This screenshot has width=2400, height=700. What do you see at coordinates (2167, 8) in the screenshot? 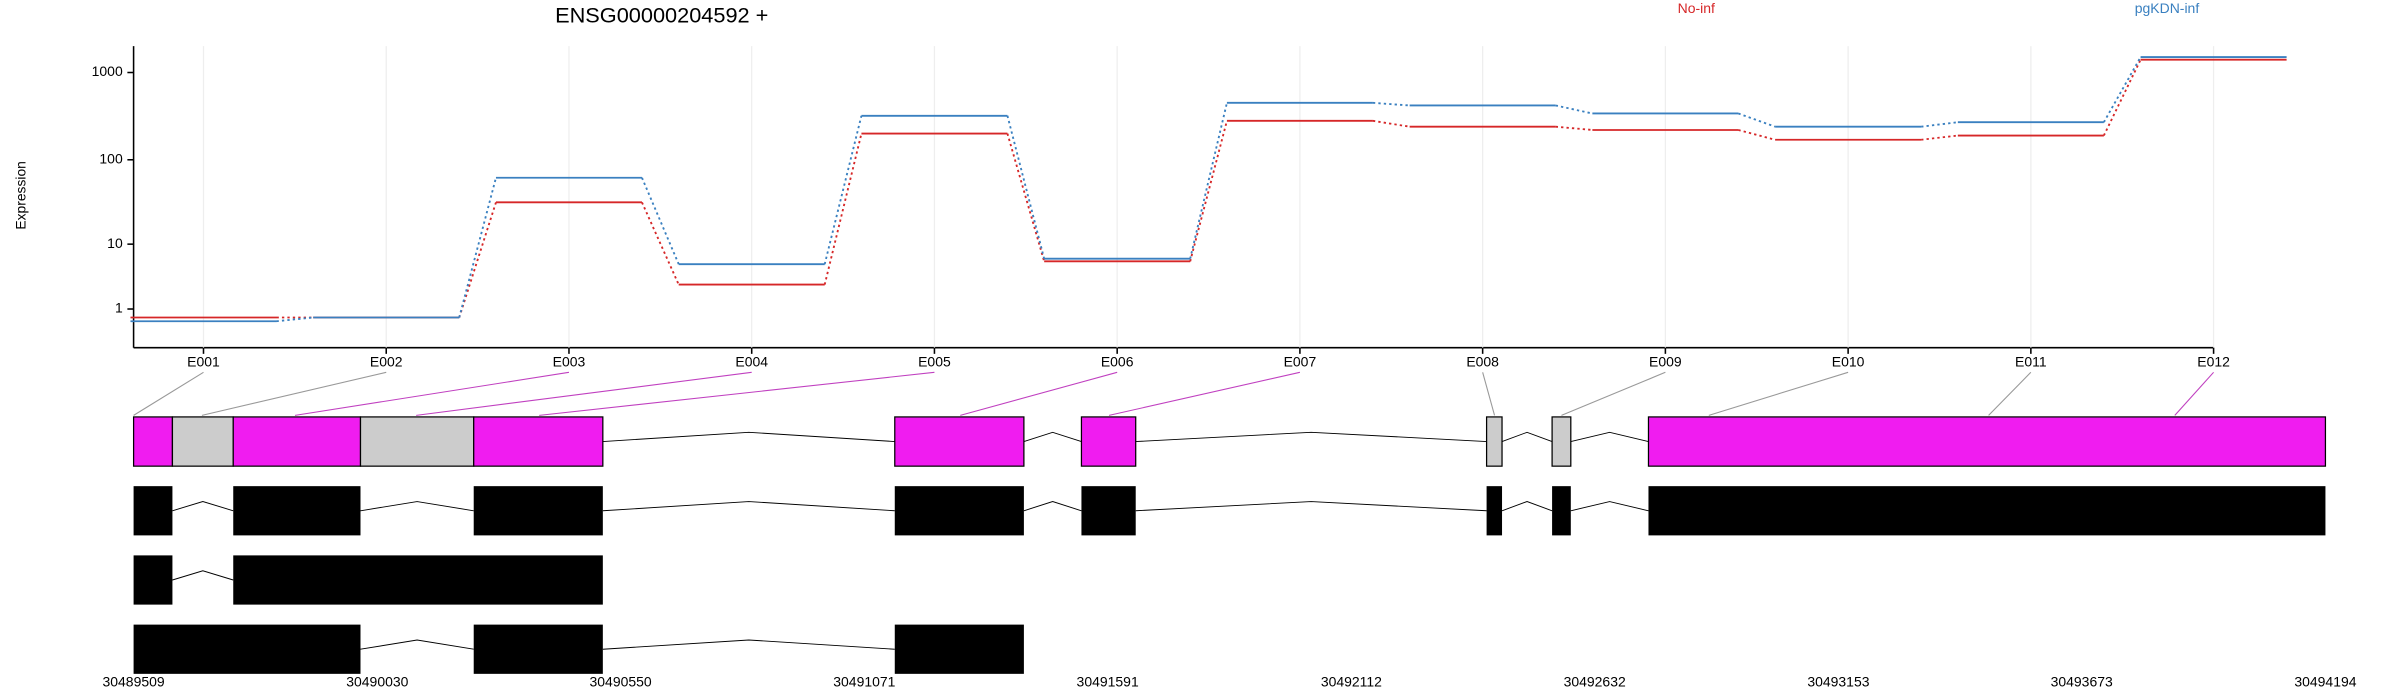
I see `legend-entry: pgKDN-inf` at bounding box center [2167, 8].